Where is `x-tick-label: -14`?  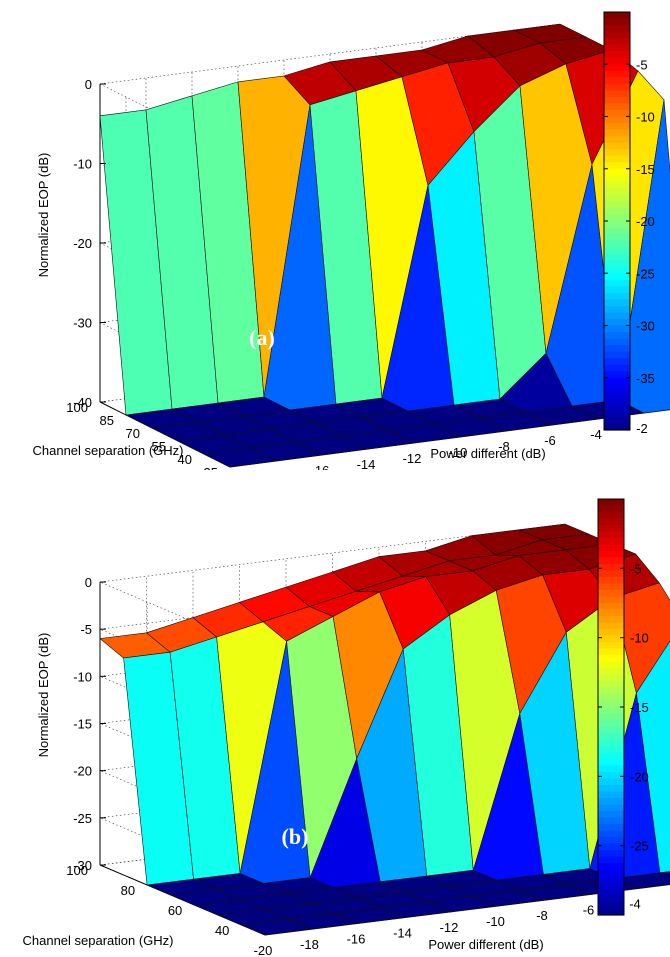
x-tick-label: -14 is located at coordinates (402, 933).